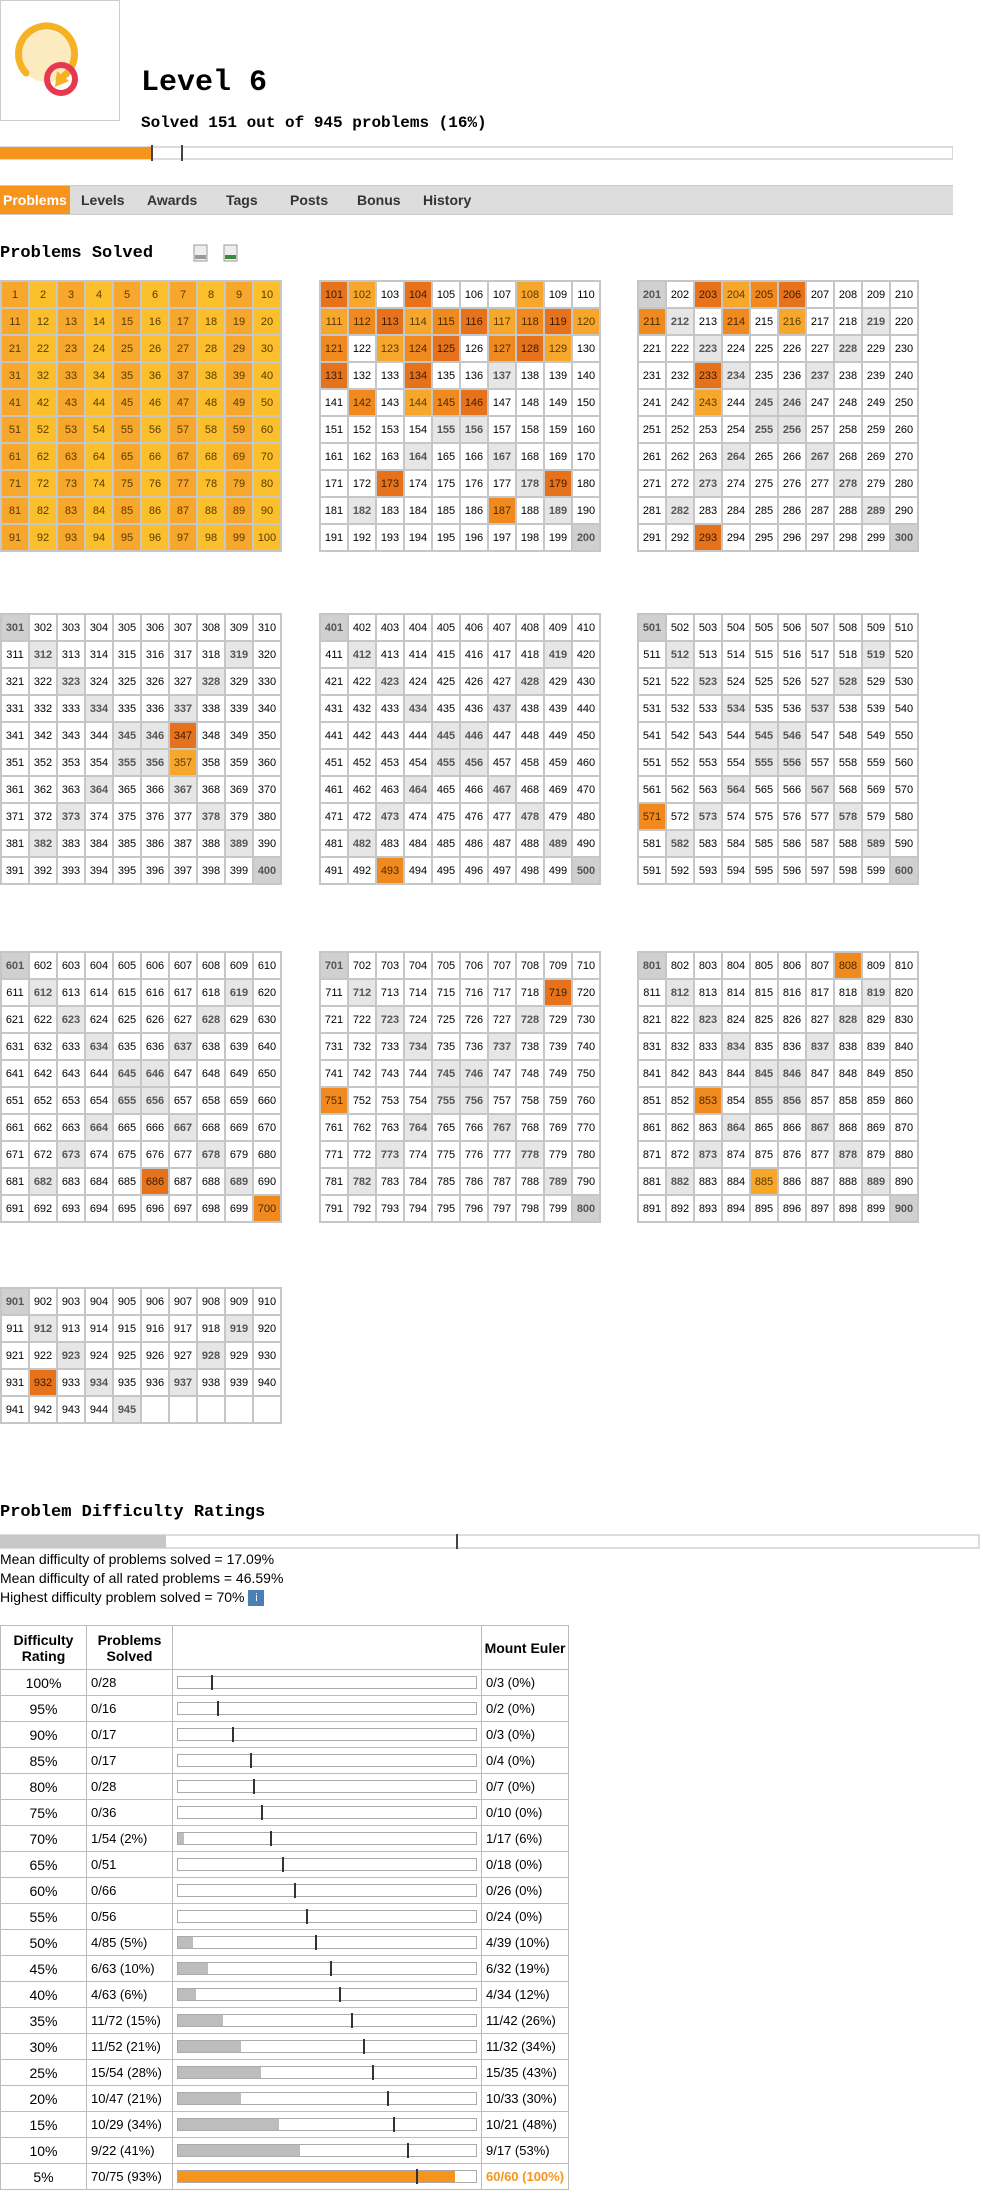 Image resolution: width=983 pixels, height=2203 pixels. I want to click on problem-cell: 509, so click(876, 627).